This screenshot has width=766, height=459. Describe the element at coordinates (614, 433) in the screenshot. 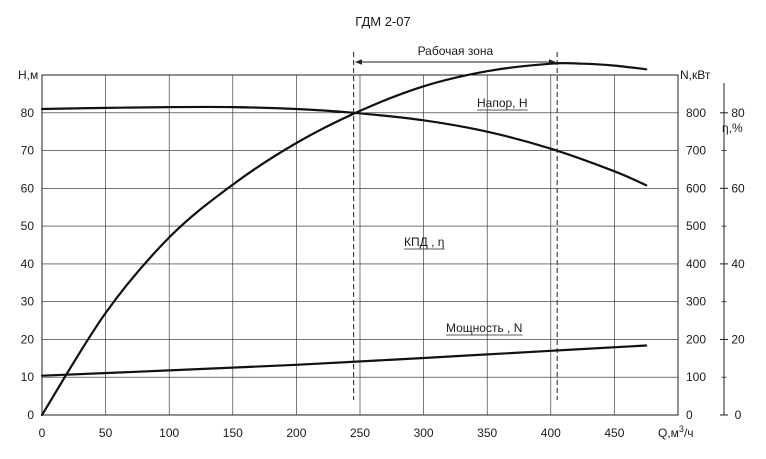

I see `x-tick-label: 450` at that location.